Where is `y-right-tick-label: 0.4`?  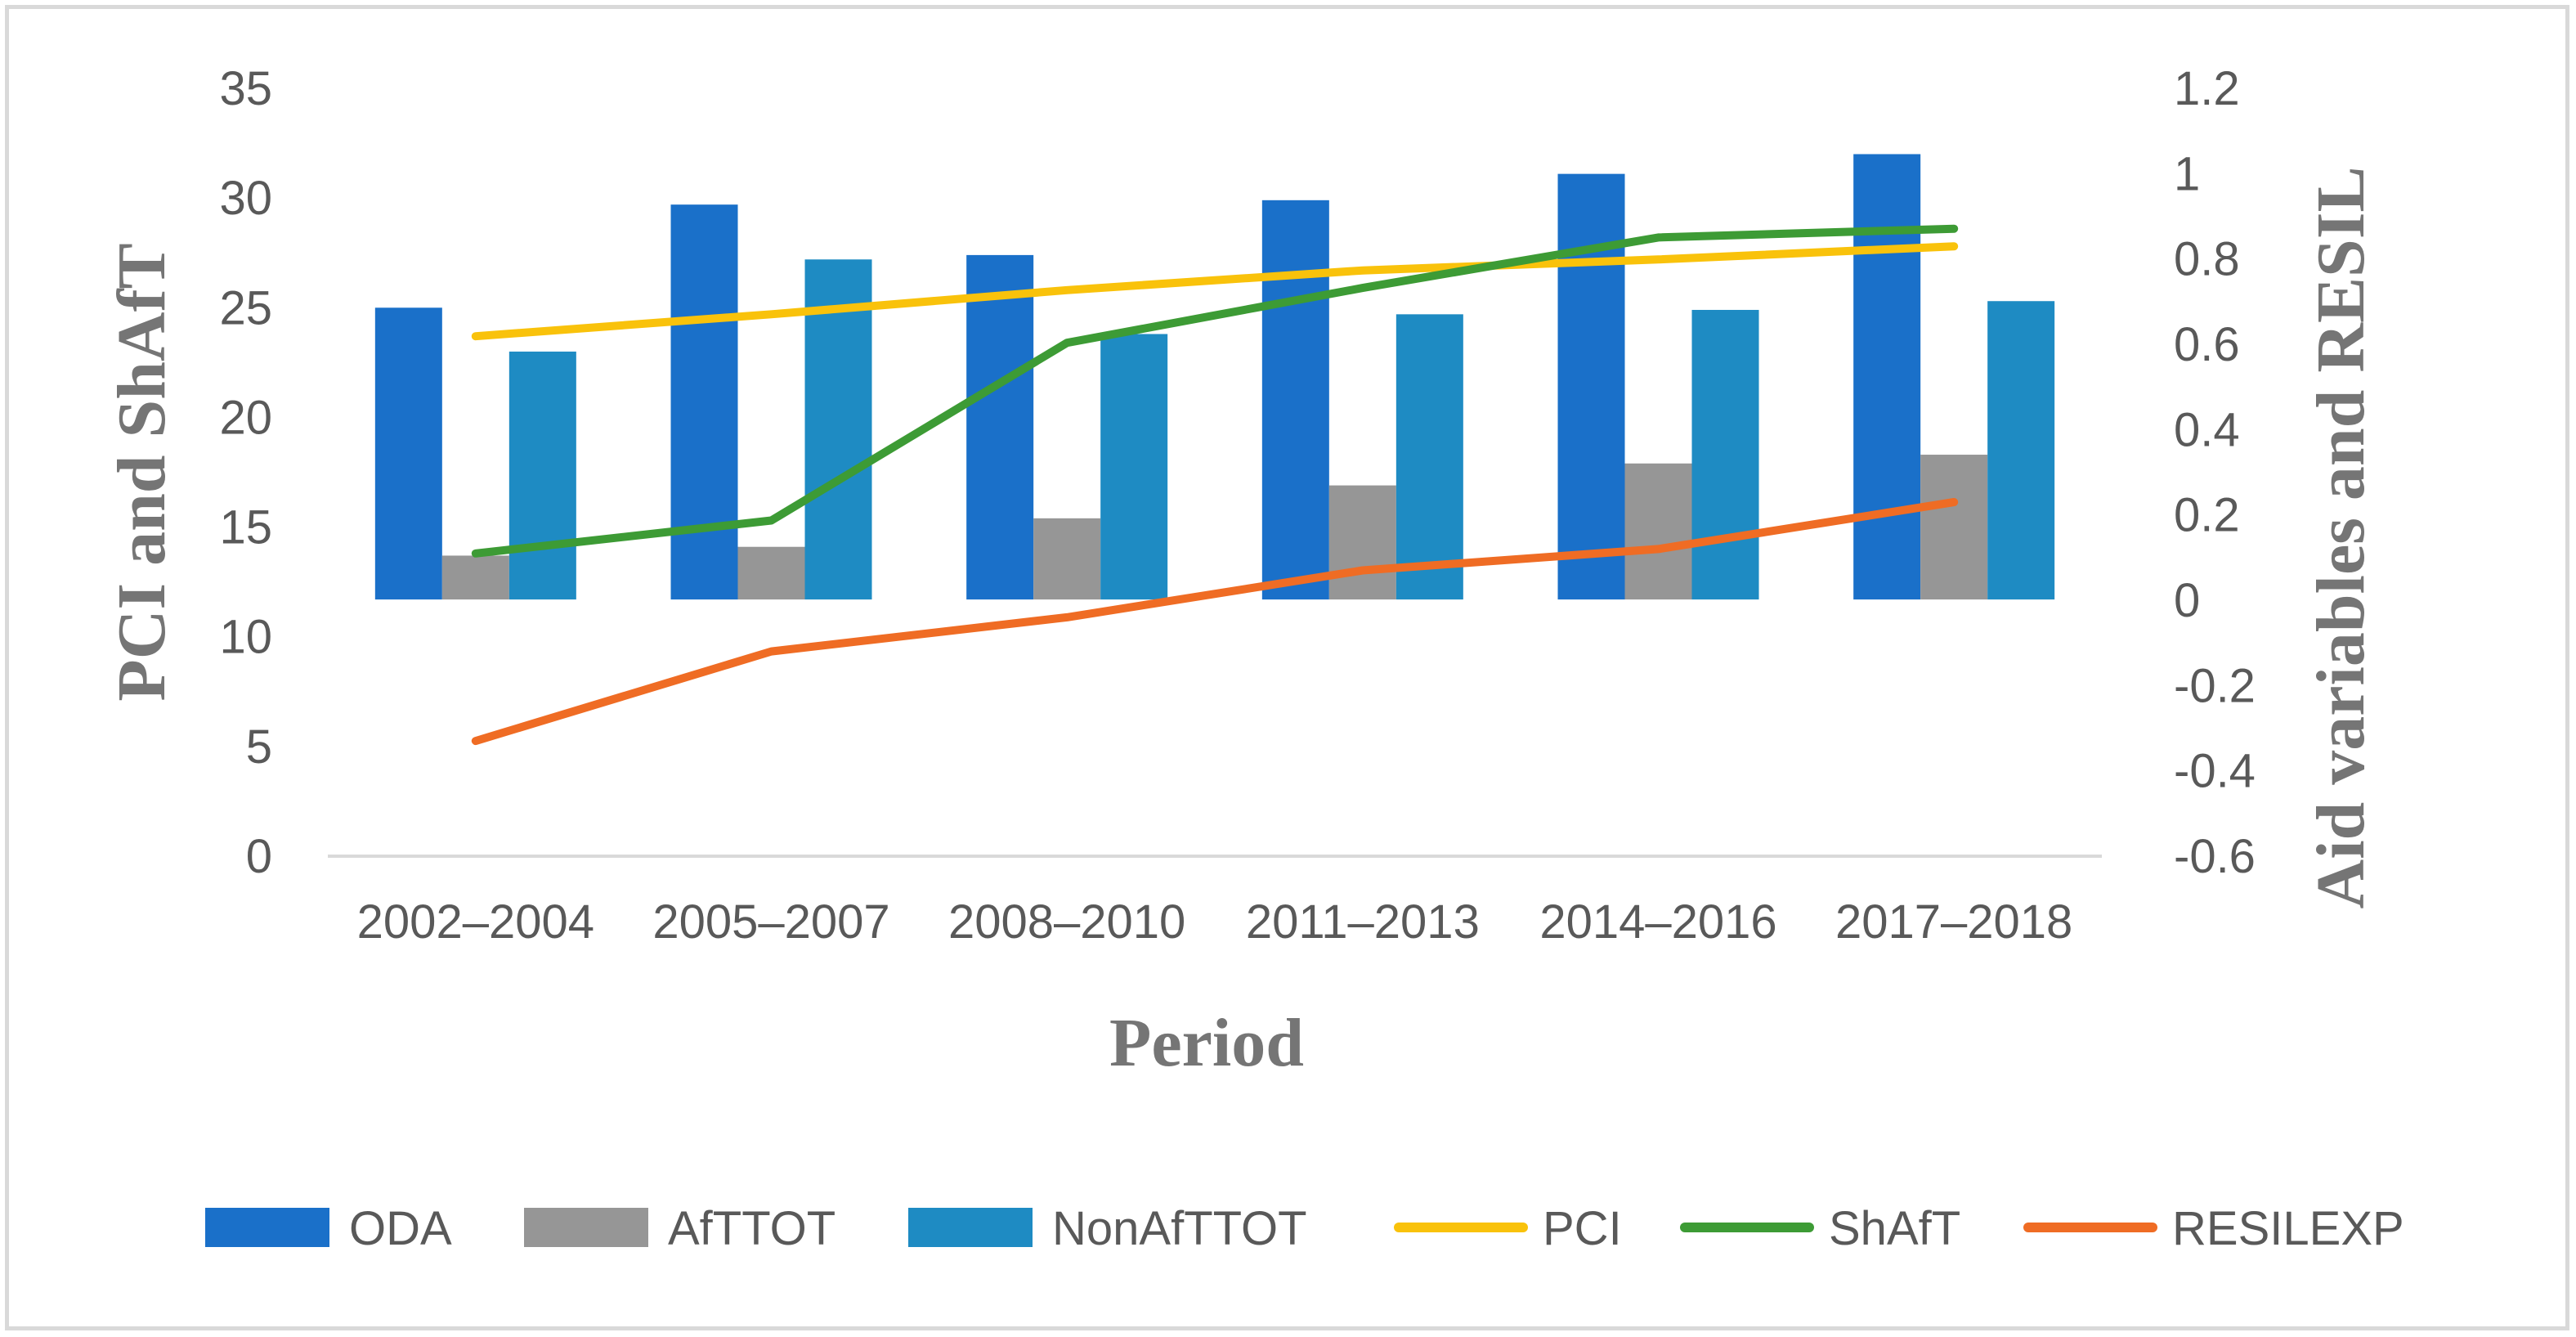 y-right-tick-label: 0.4 is located at coordinates (2207, 429).